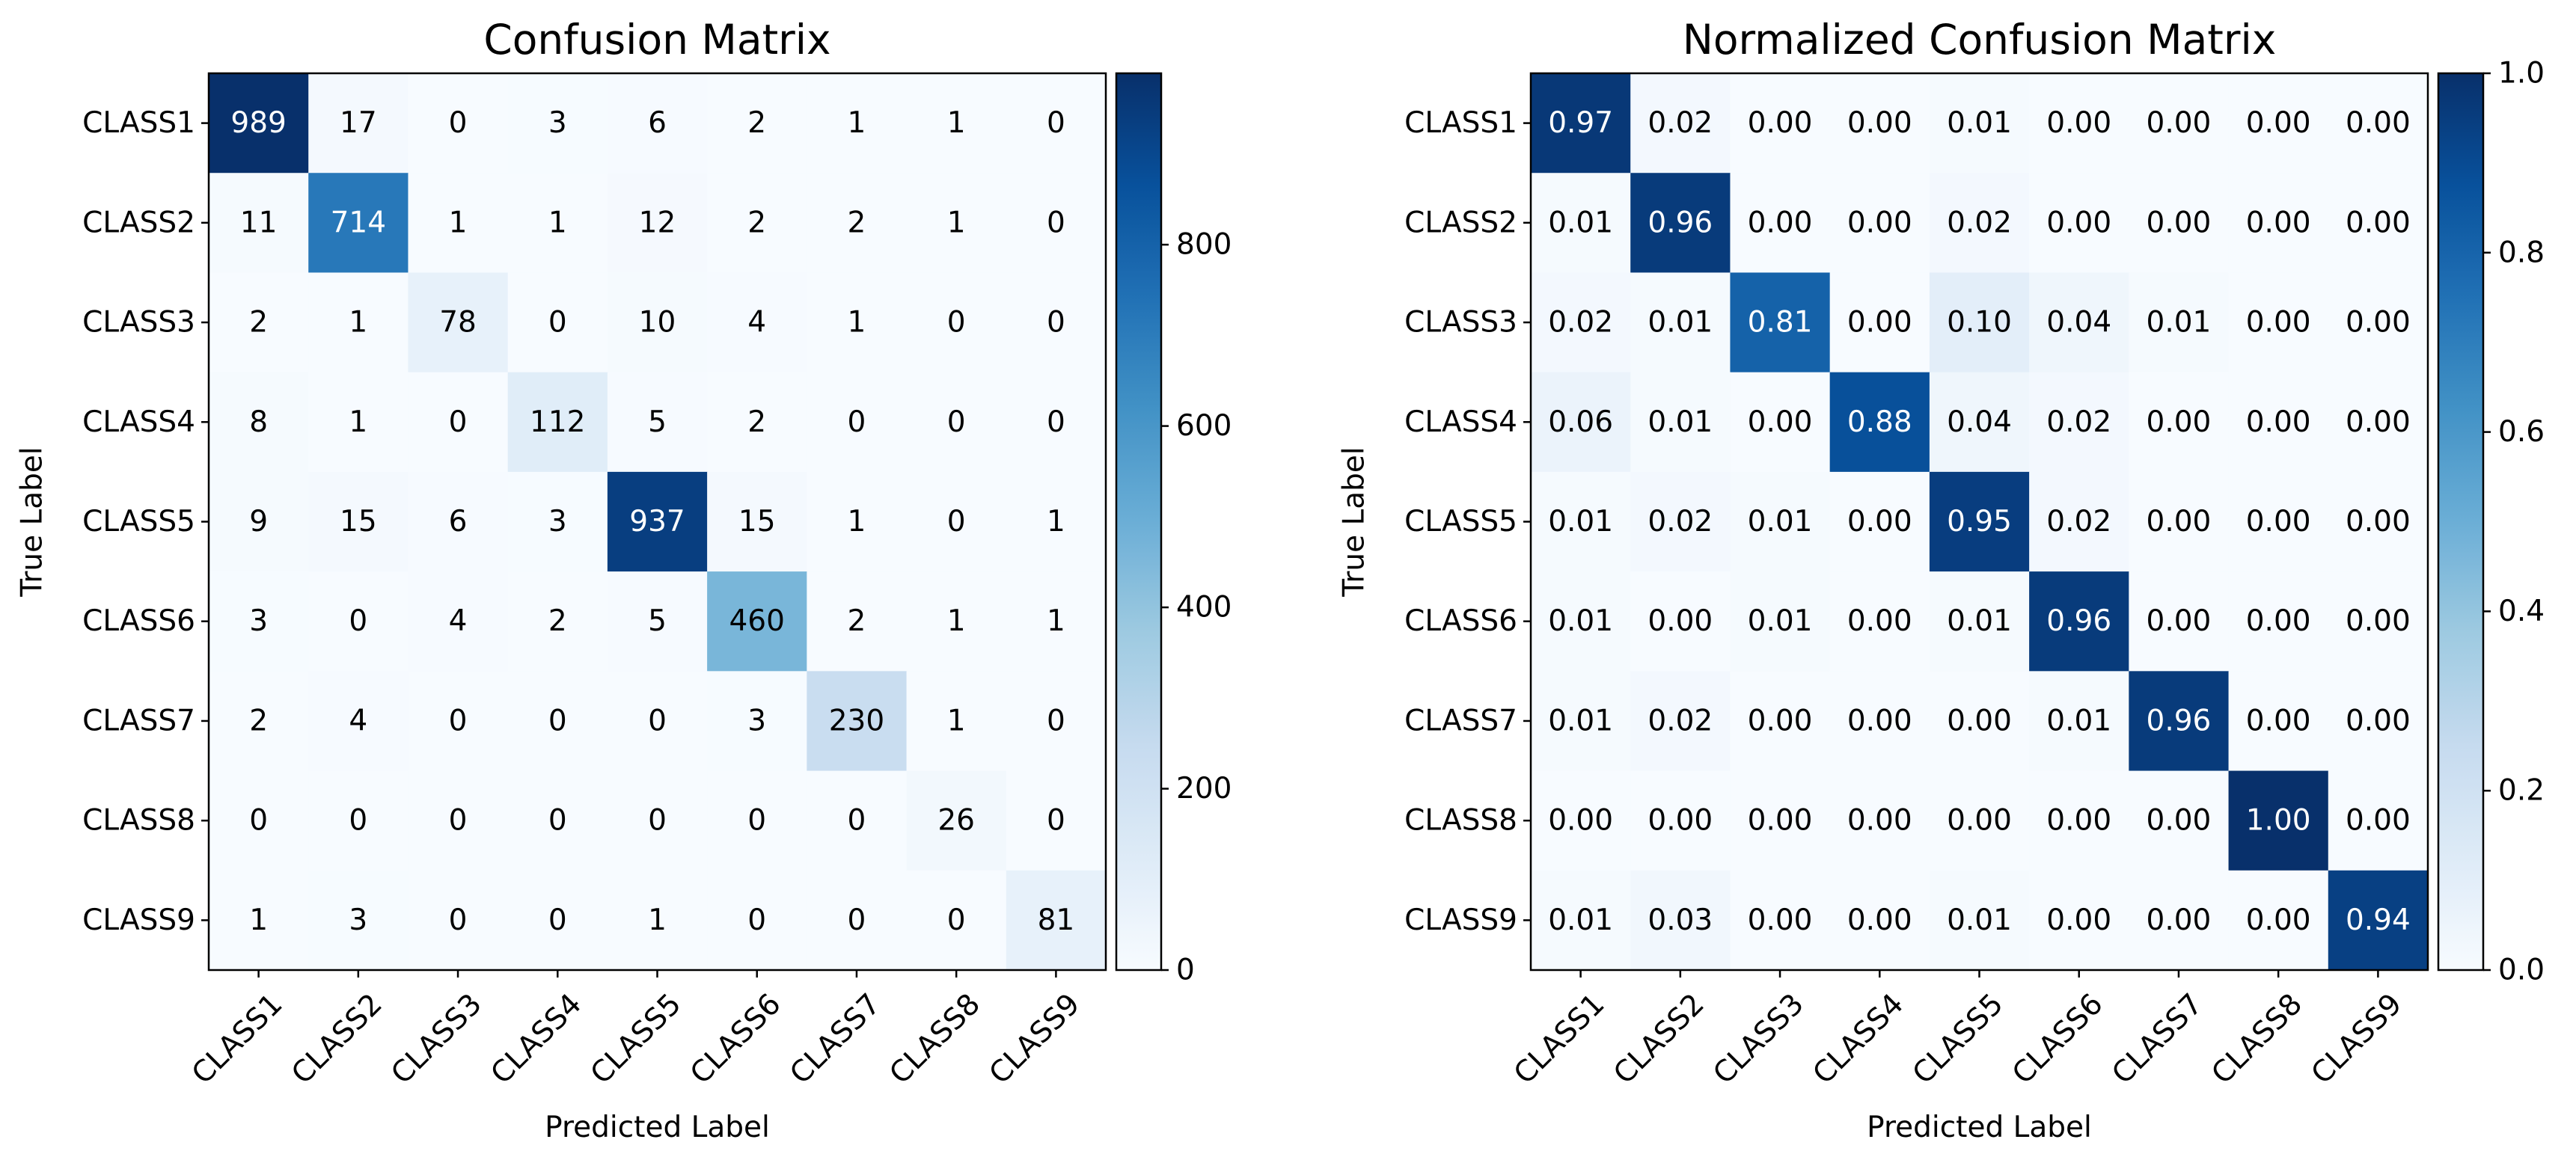 This screenshot has width=2576, height=1166. What do you see at coordinates (1204, 608) in the screenshot?
I see `colorbar-tick-label: 400` at bounding box center [1204, 608].